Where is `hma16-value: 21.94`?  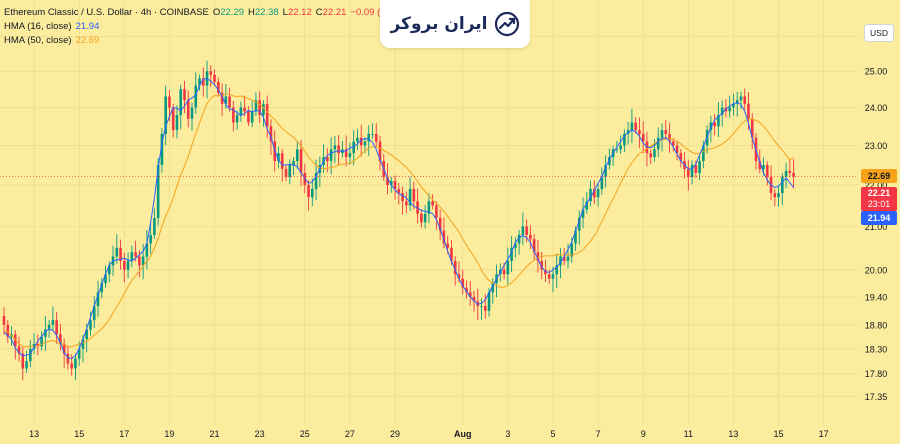
hma16-value: 21.94 is located at coordinates (87, 26).